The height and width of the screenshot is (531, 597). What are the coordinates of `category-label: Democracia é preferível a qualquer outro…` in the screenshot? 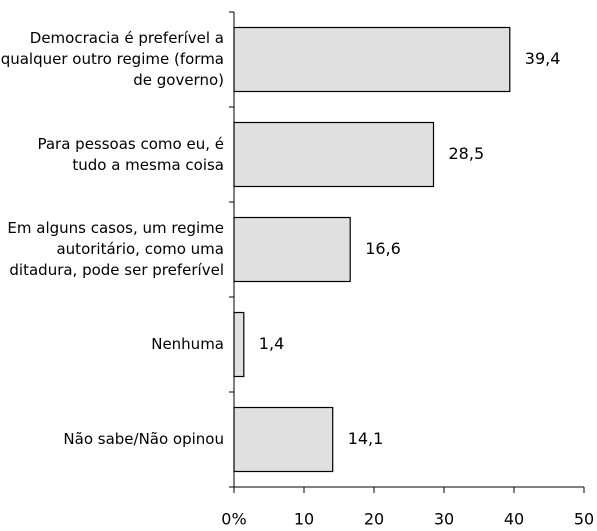 It's located at (112, 59).